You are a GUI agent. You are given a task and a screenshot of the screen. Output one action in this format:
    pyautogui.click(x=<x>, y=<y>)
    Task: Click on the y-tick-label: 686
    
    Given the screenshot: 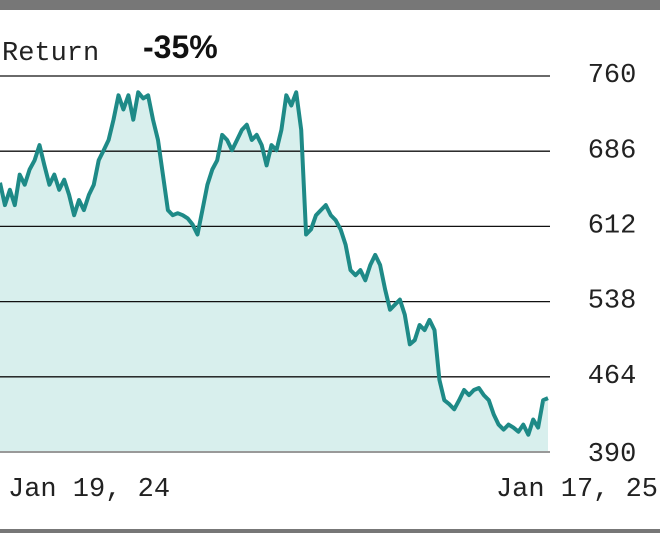 What is the action you would take?
    pyautogui.click(x=612, y=151)
    